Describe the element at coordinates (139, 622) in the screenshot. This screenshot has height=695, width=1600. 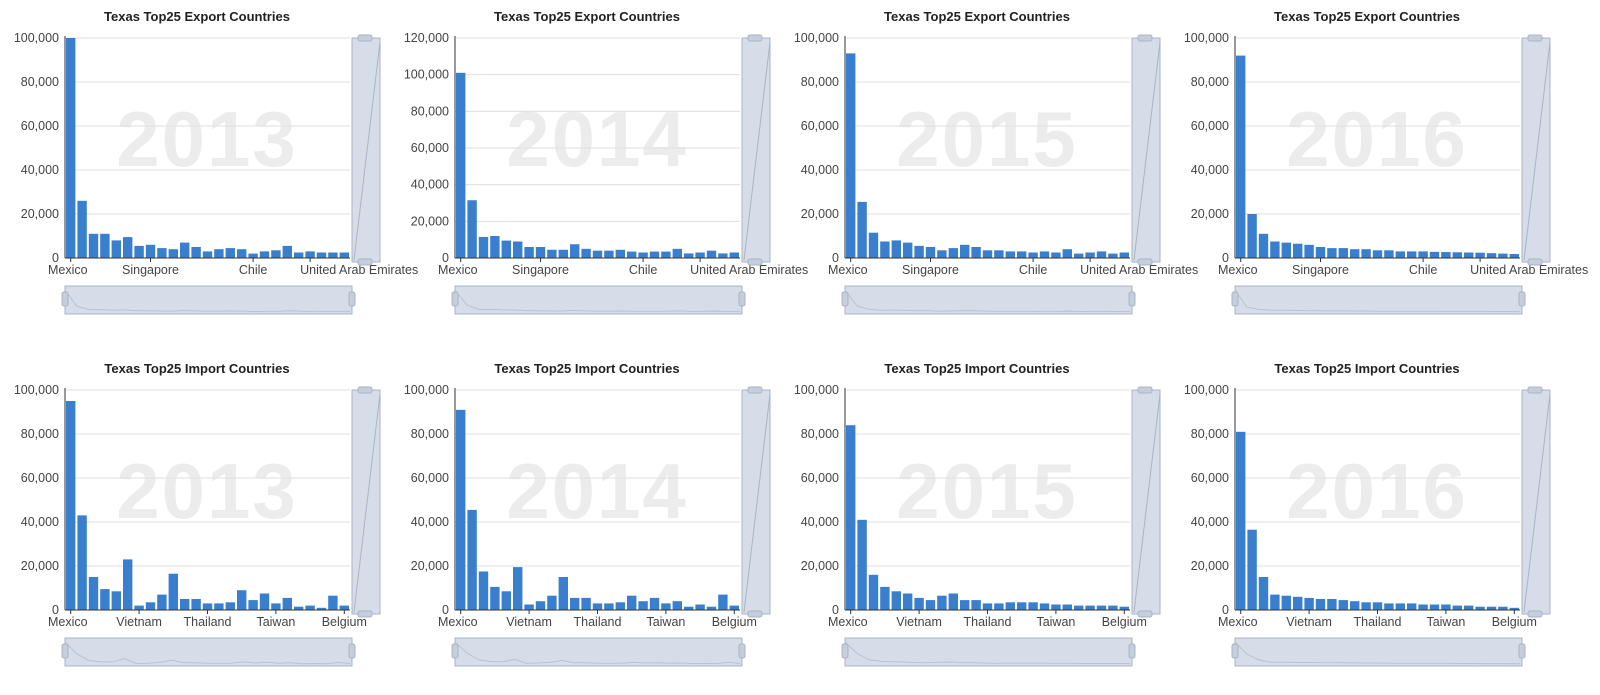
I see `x-tick-label: Vietnam` at that location.